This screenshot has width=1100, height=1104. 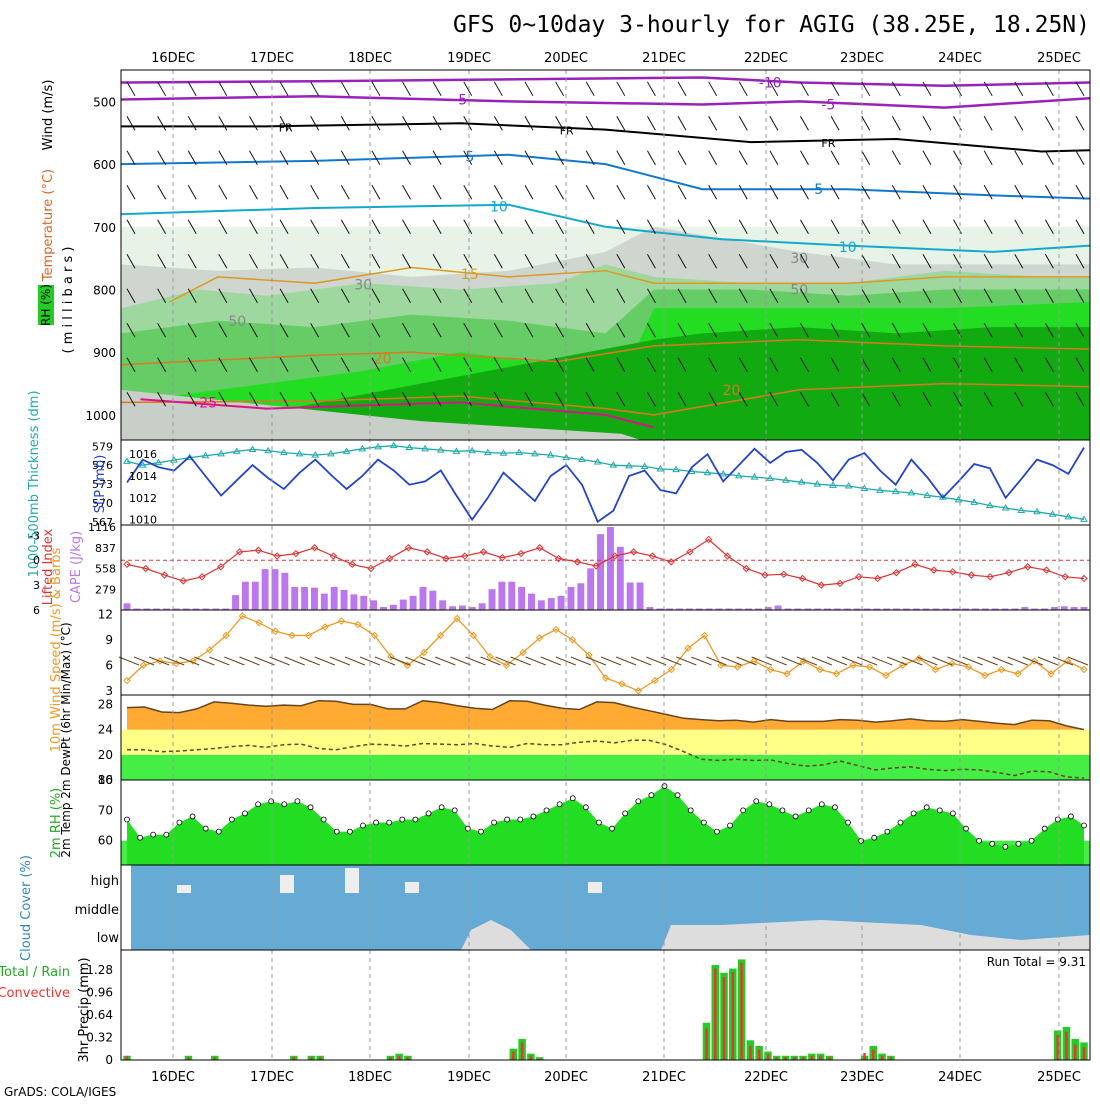 I want to click on cape-tick: 279, so click(x=105, y=589).